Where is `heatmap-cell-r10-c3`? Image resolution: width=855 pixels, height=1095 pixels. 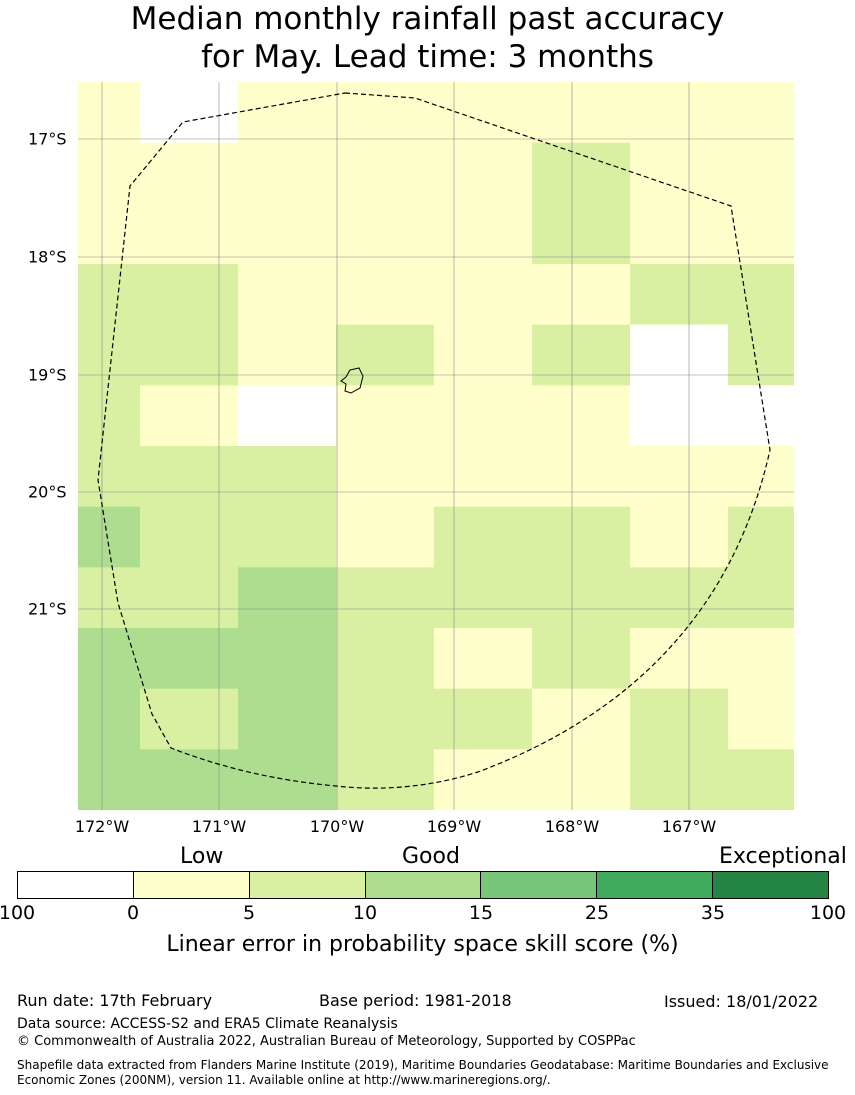 heatmap-cell-r10-c3 is located at coordinates (385, 719).